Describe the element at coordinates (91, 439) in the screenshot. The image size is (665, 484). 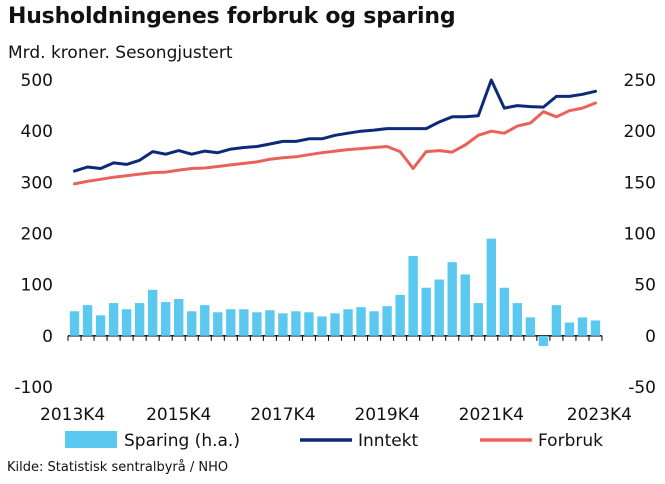
I see `legend-swatch-sparing` at that location.